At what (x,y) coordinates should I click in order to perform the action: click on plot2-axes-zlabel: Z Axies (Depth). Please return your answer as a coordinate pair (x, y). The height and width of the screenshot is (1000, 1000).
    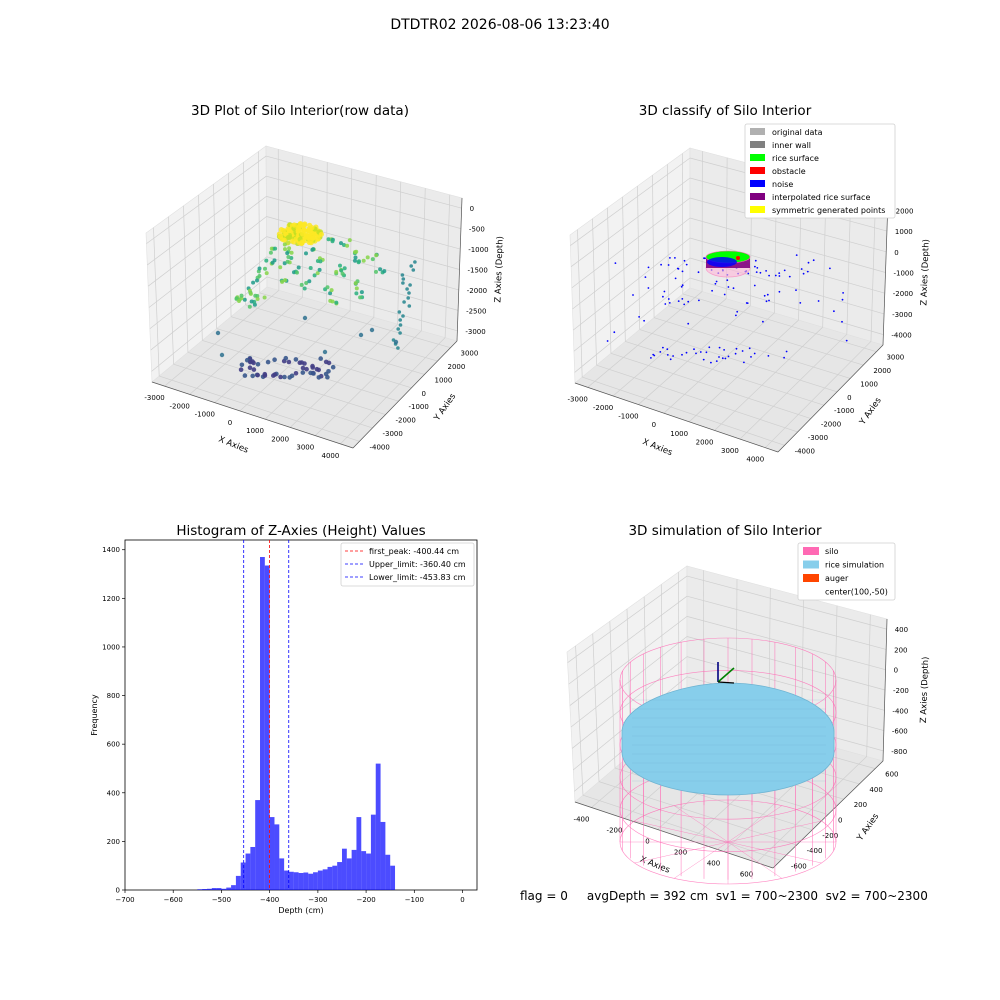
    Looking at the image, I should click on (925, 272).